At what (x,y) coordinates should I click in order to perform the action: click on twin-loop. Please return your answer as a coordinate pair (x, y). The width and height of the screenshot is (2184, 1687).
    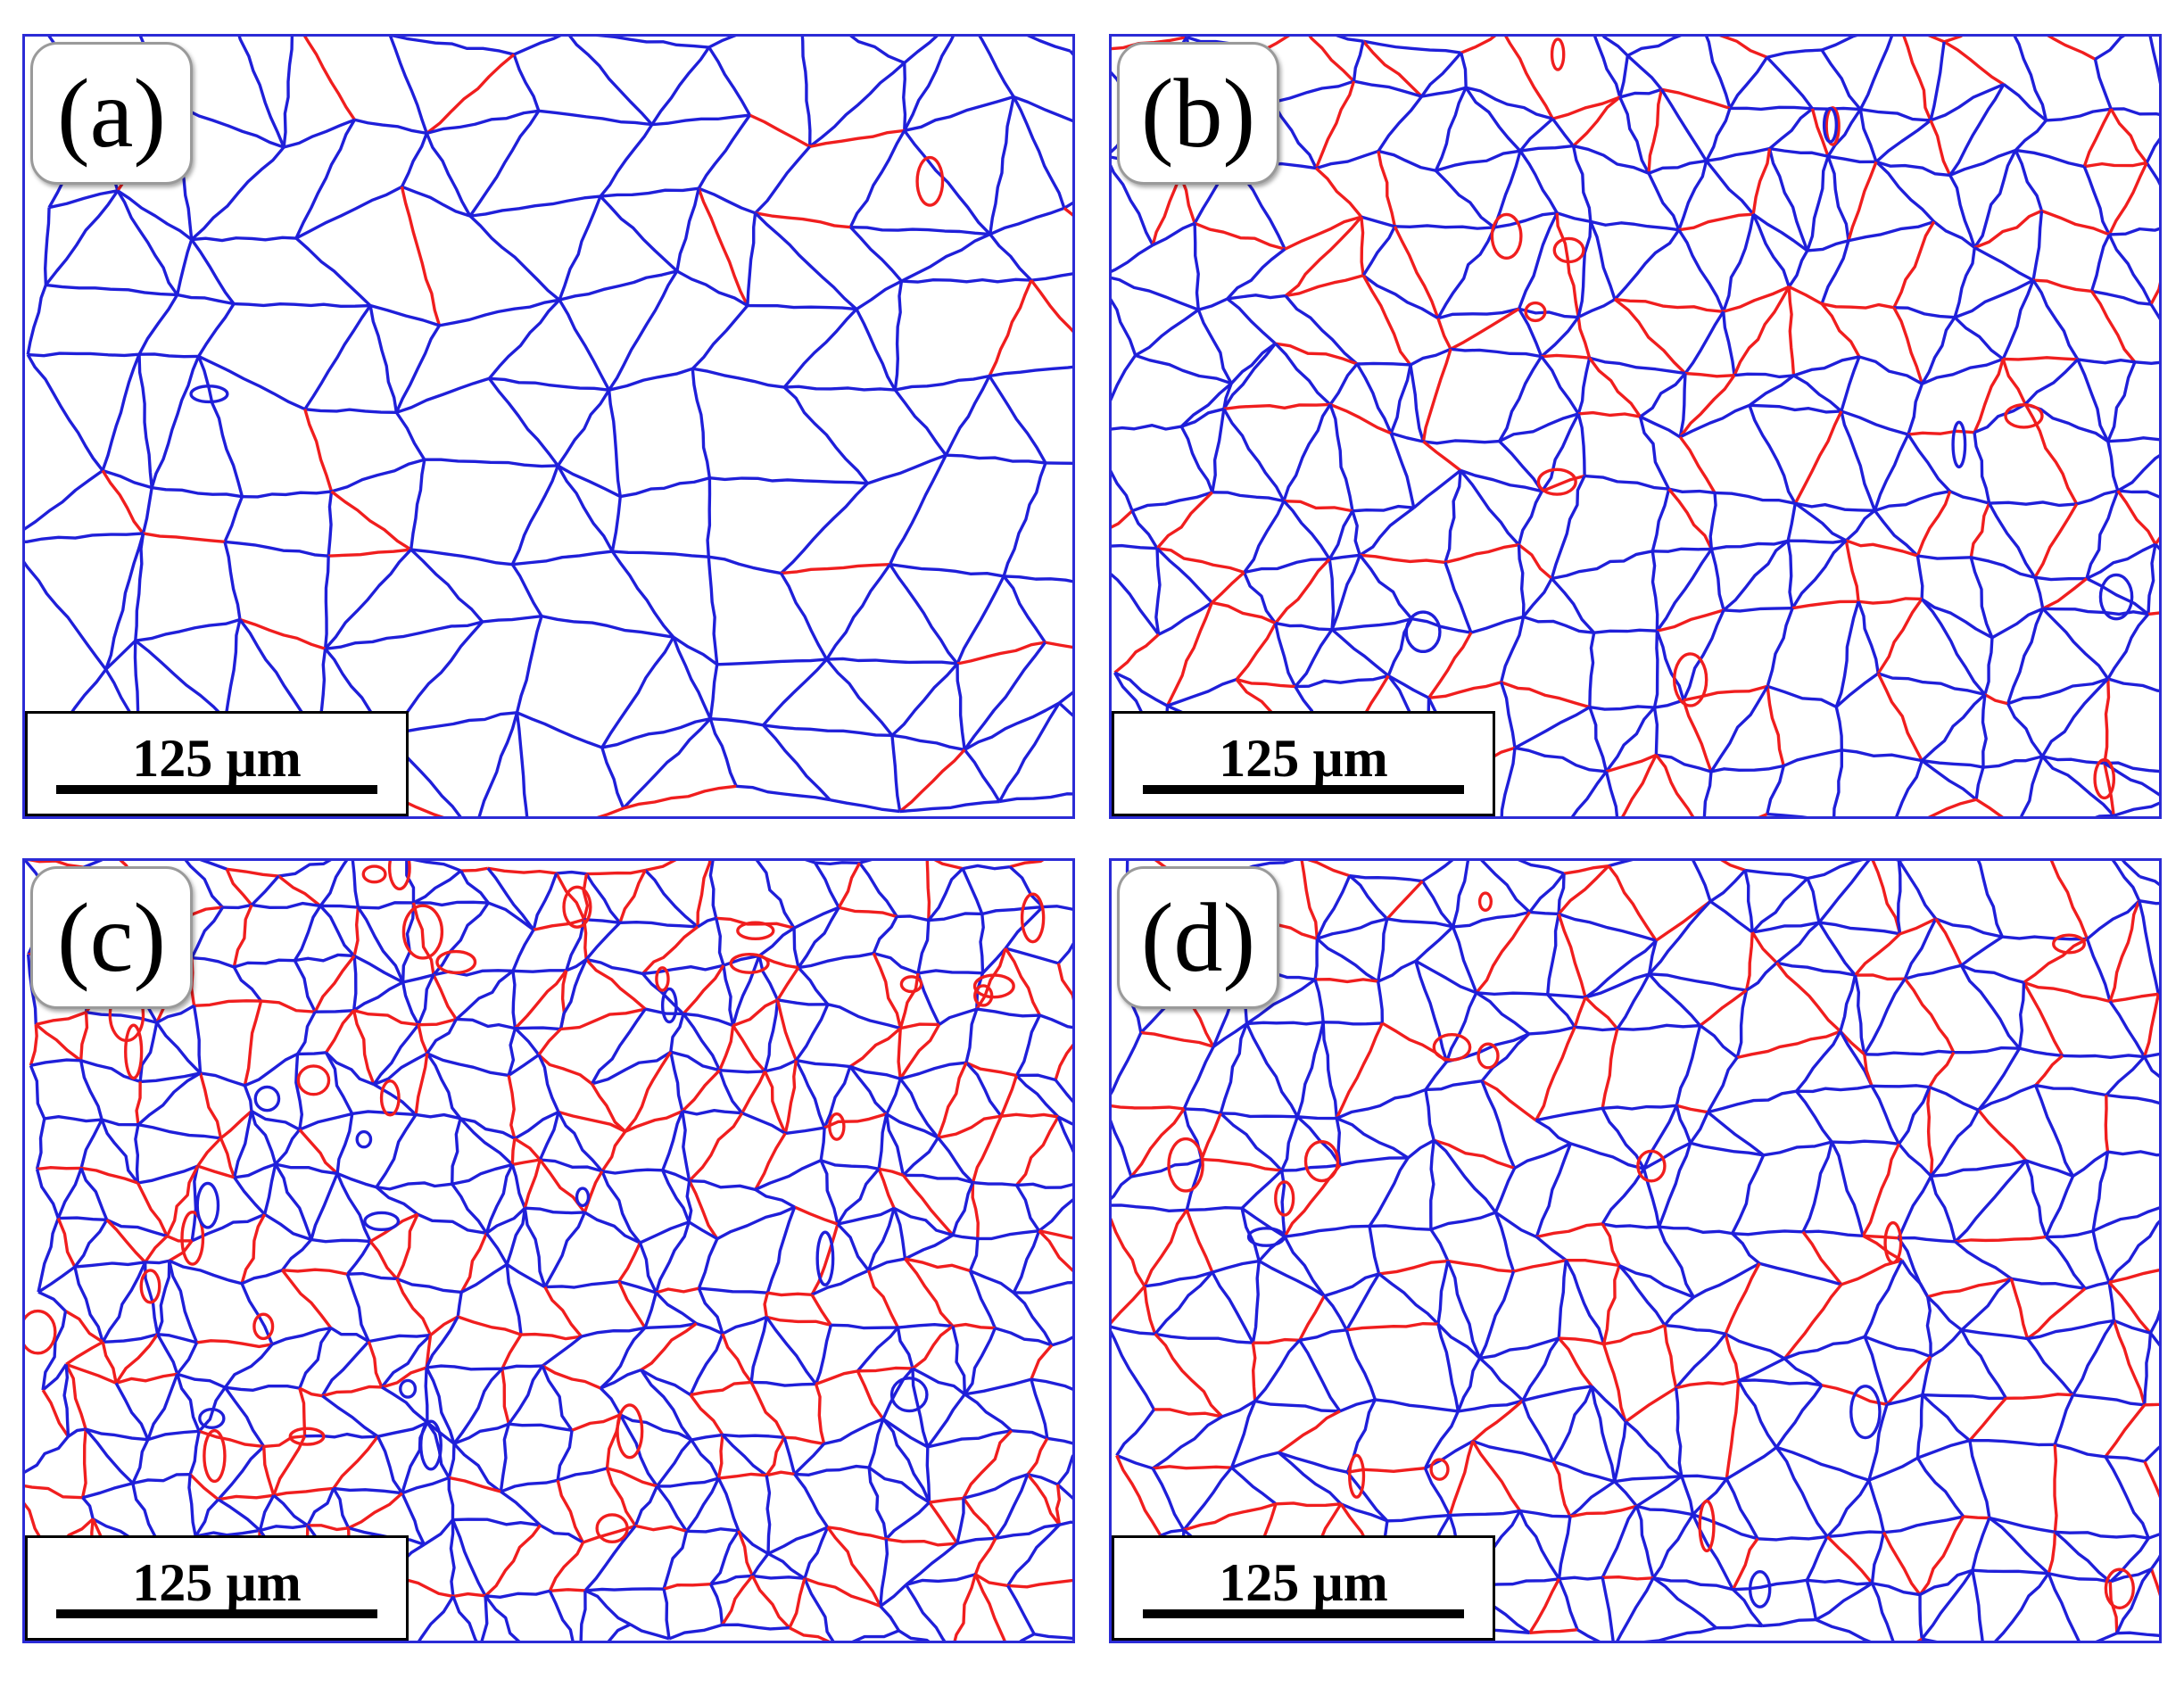
    Looking at the image, I should click on (1357, 1476).